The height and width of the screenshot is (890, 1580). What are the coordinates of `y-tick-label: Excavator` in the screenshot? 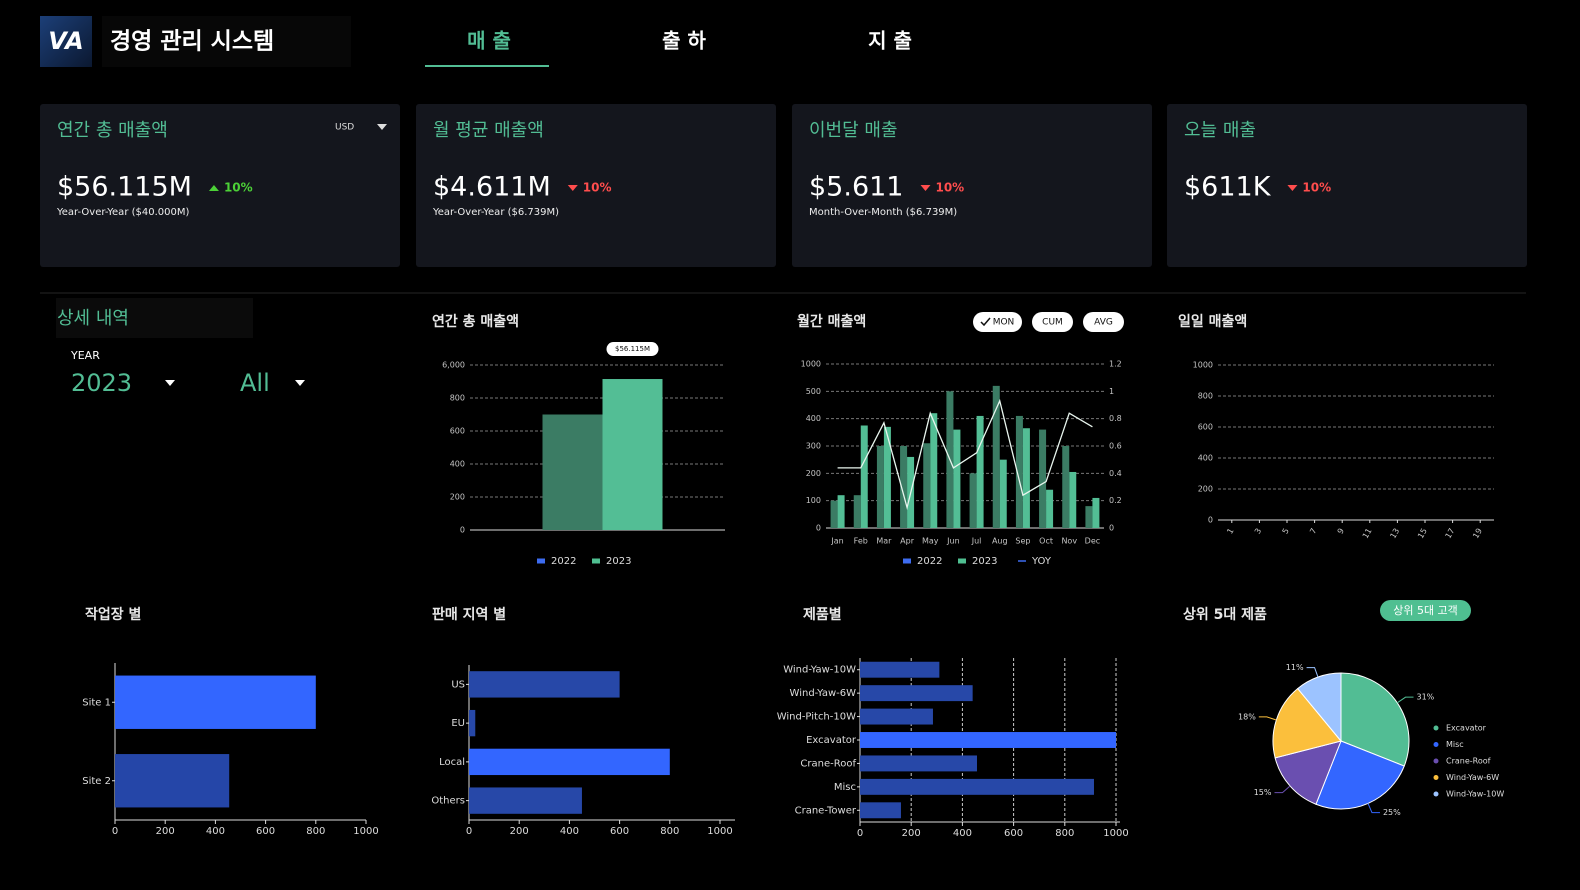 It's located at (831, 740).